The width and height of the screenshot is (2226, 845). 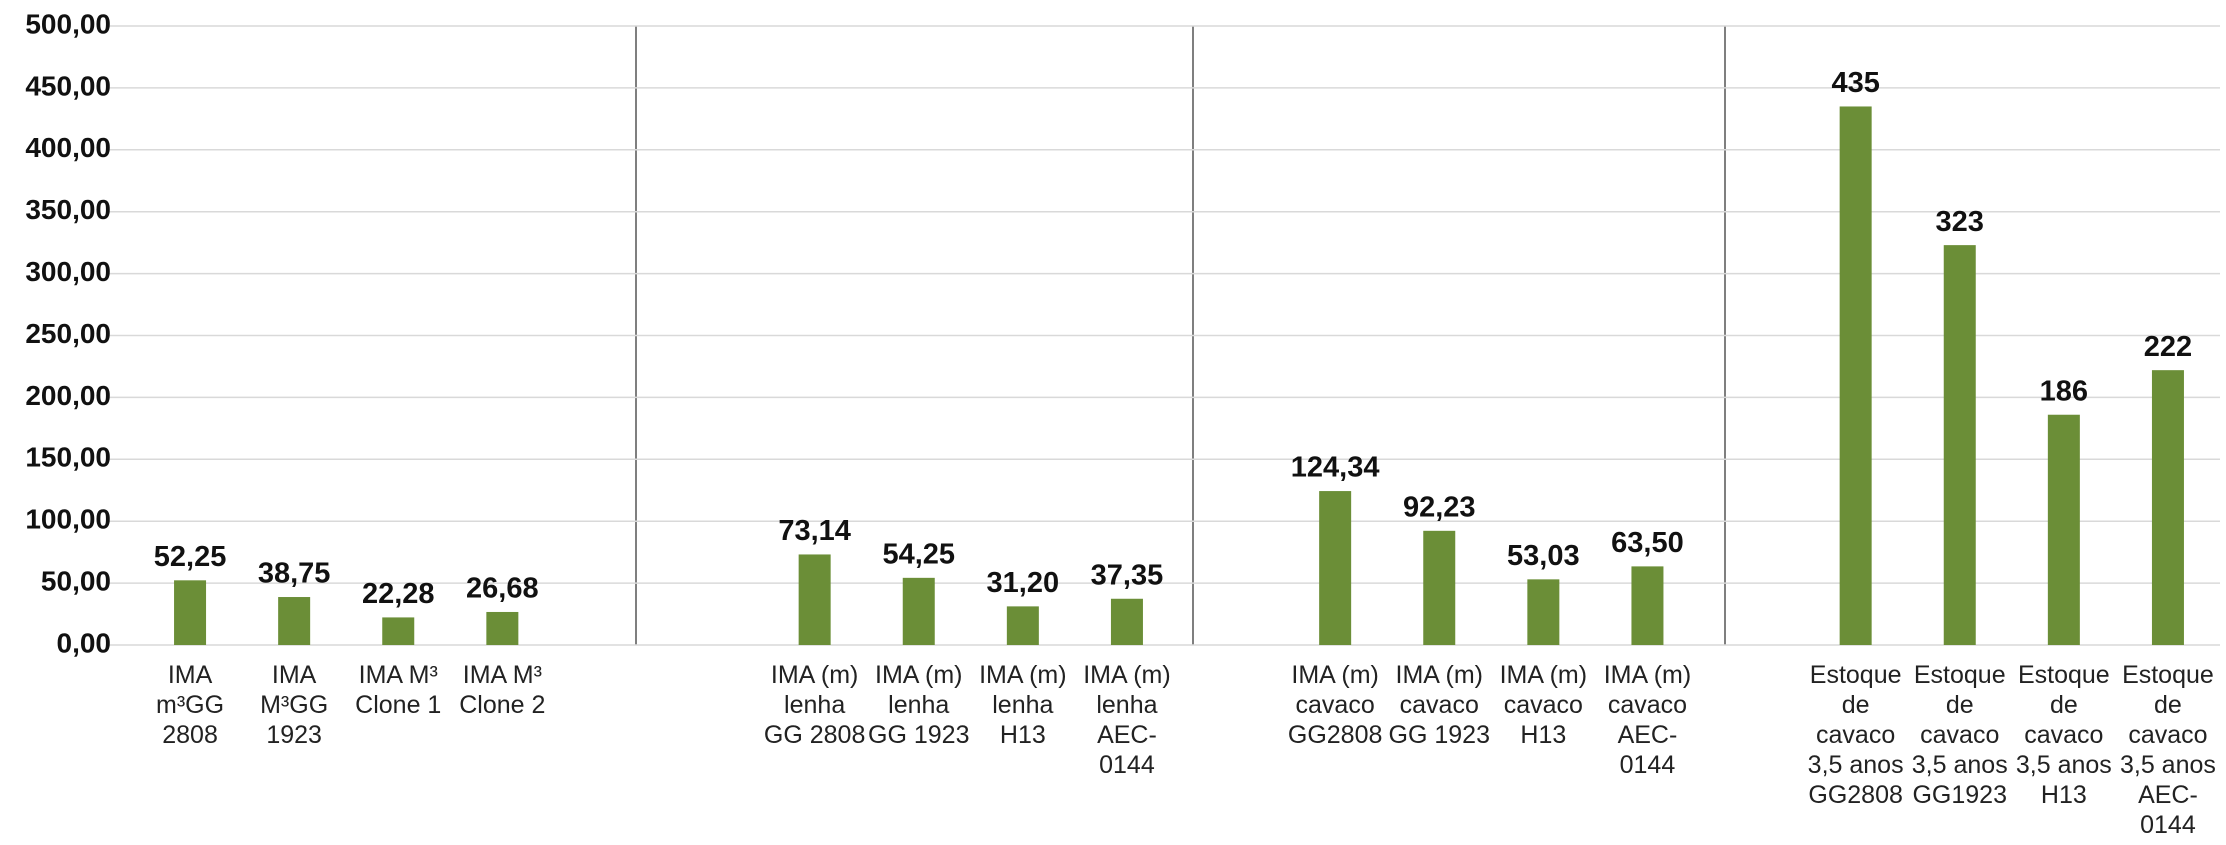 I want to click on y-tick-label: 500,00, so click(x=68, y=23).